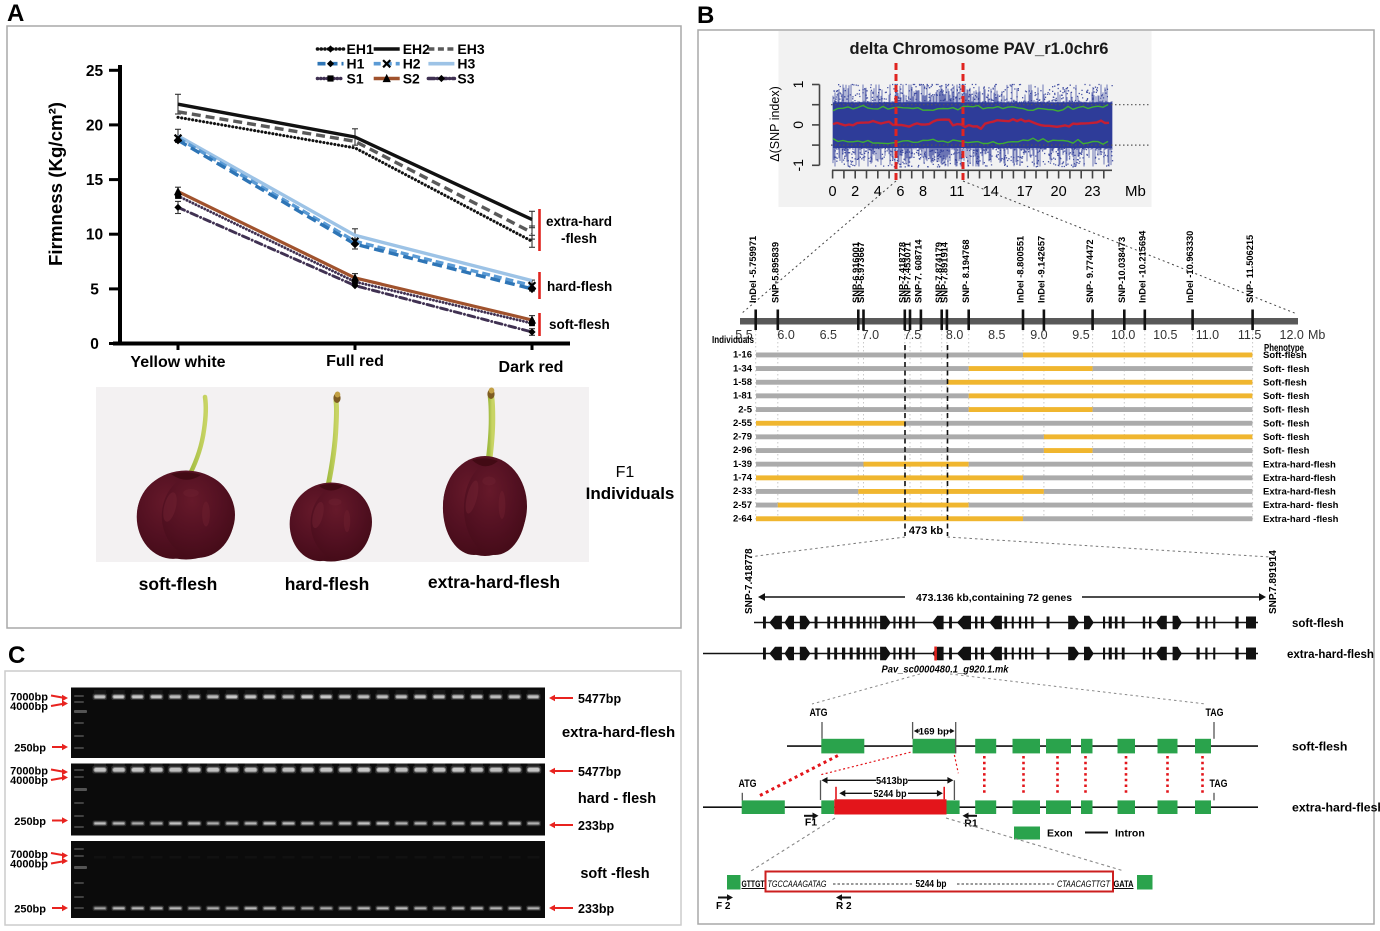 This screenshot has height=931, width=1380. Describe the element at coordinates (966, 271) in the screenshot. I see `svg-text: SNP- 8.194768` at that location.